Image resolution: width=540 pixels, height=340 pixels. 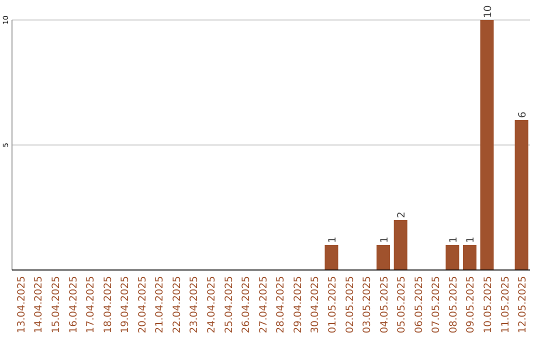 I want to click on x-tick-label: 25.04.2025, so click(x=229, y=305).